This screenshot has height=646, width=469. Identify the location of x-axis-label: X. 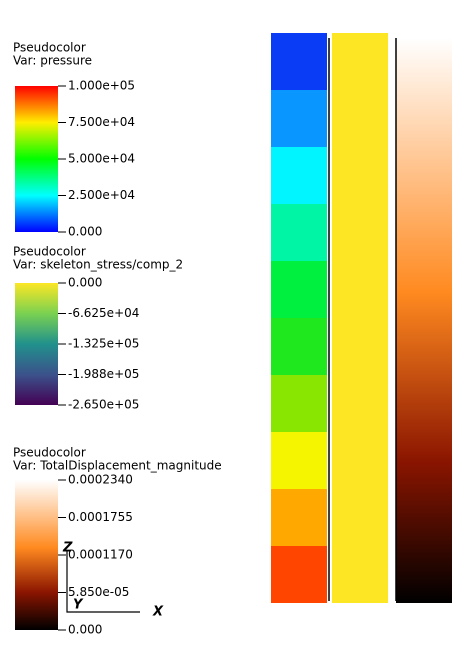
(158, 612).